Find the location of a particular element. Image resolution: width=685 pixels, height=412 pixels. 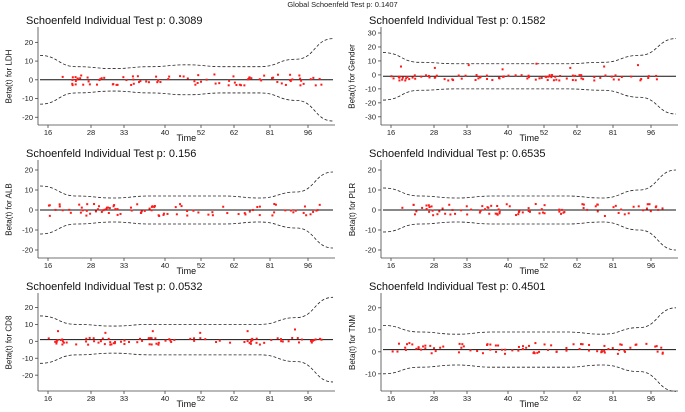

x-tick-label: 28 is located at coordinates (91, 265).